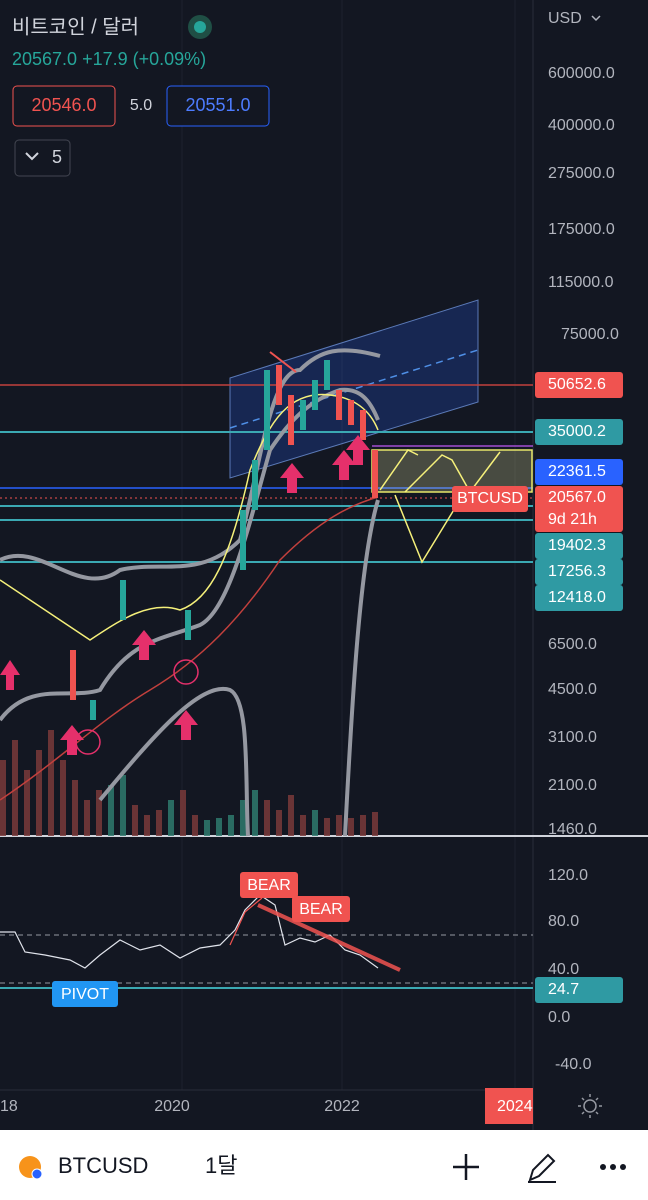 This screenshot has height=1200, width=648. I want to click on spread: 5.0, so click(141, 105).